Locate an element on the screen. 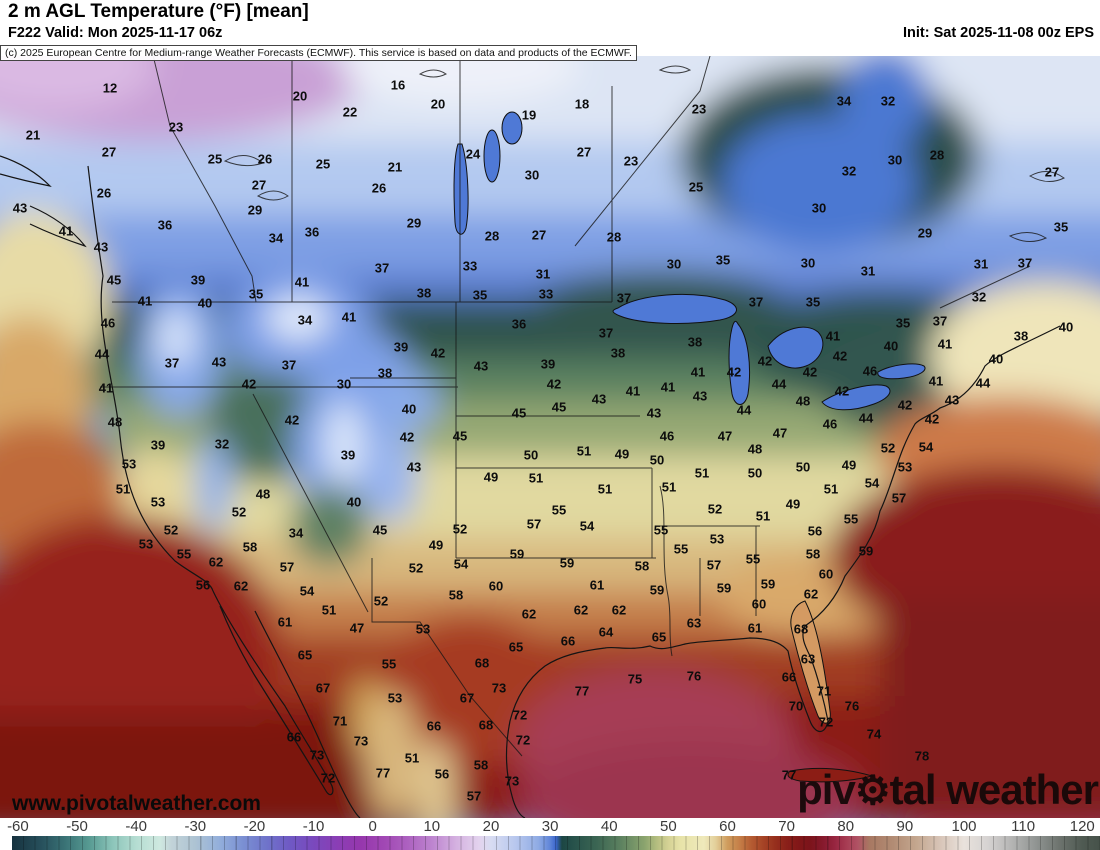 The height and width of the screenshot is (850, 1100). temp-value-label: 74 is located at coordinates (874, 734).